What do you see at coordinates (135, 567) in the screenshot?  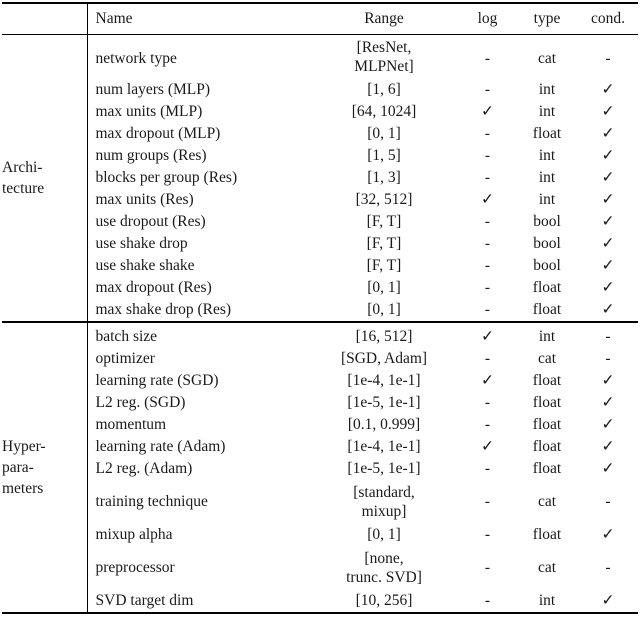 I see `param-name: preprocessor` at bounding box center [135, 567].